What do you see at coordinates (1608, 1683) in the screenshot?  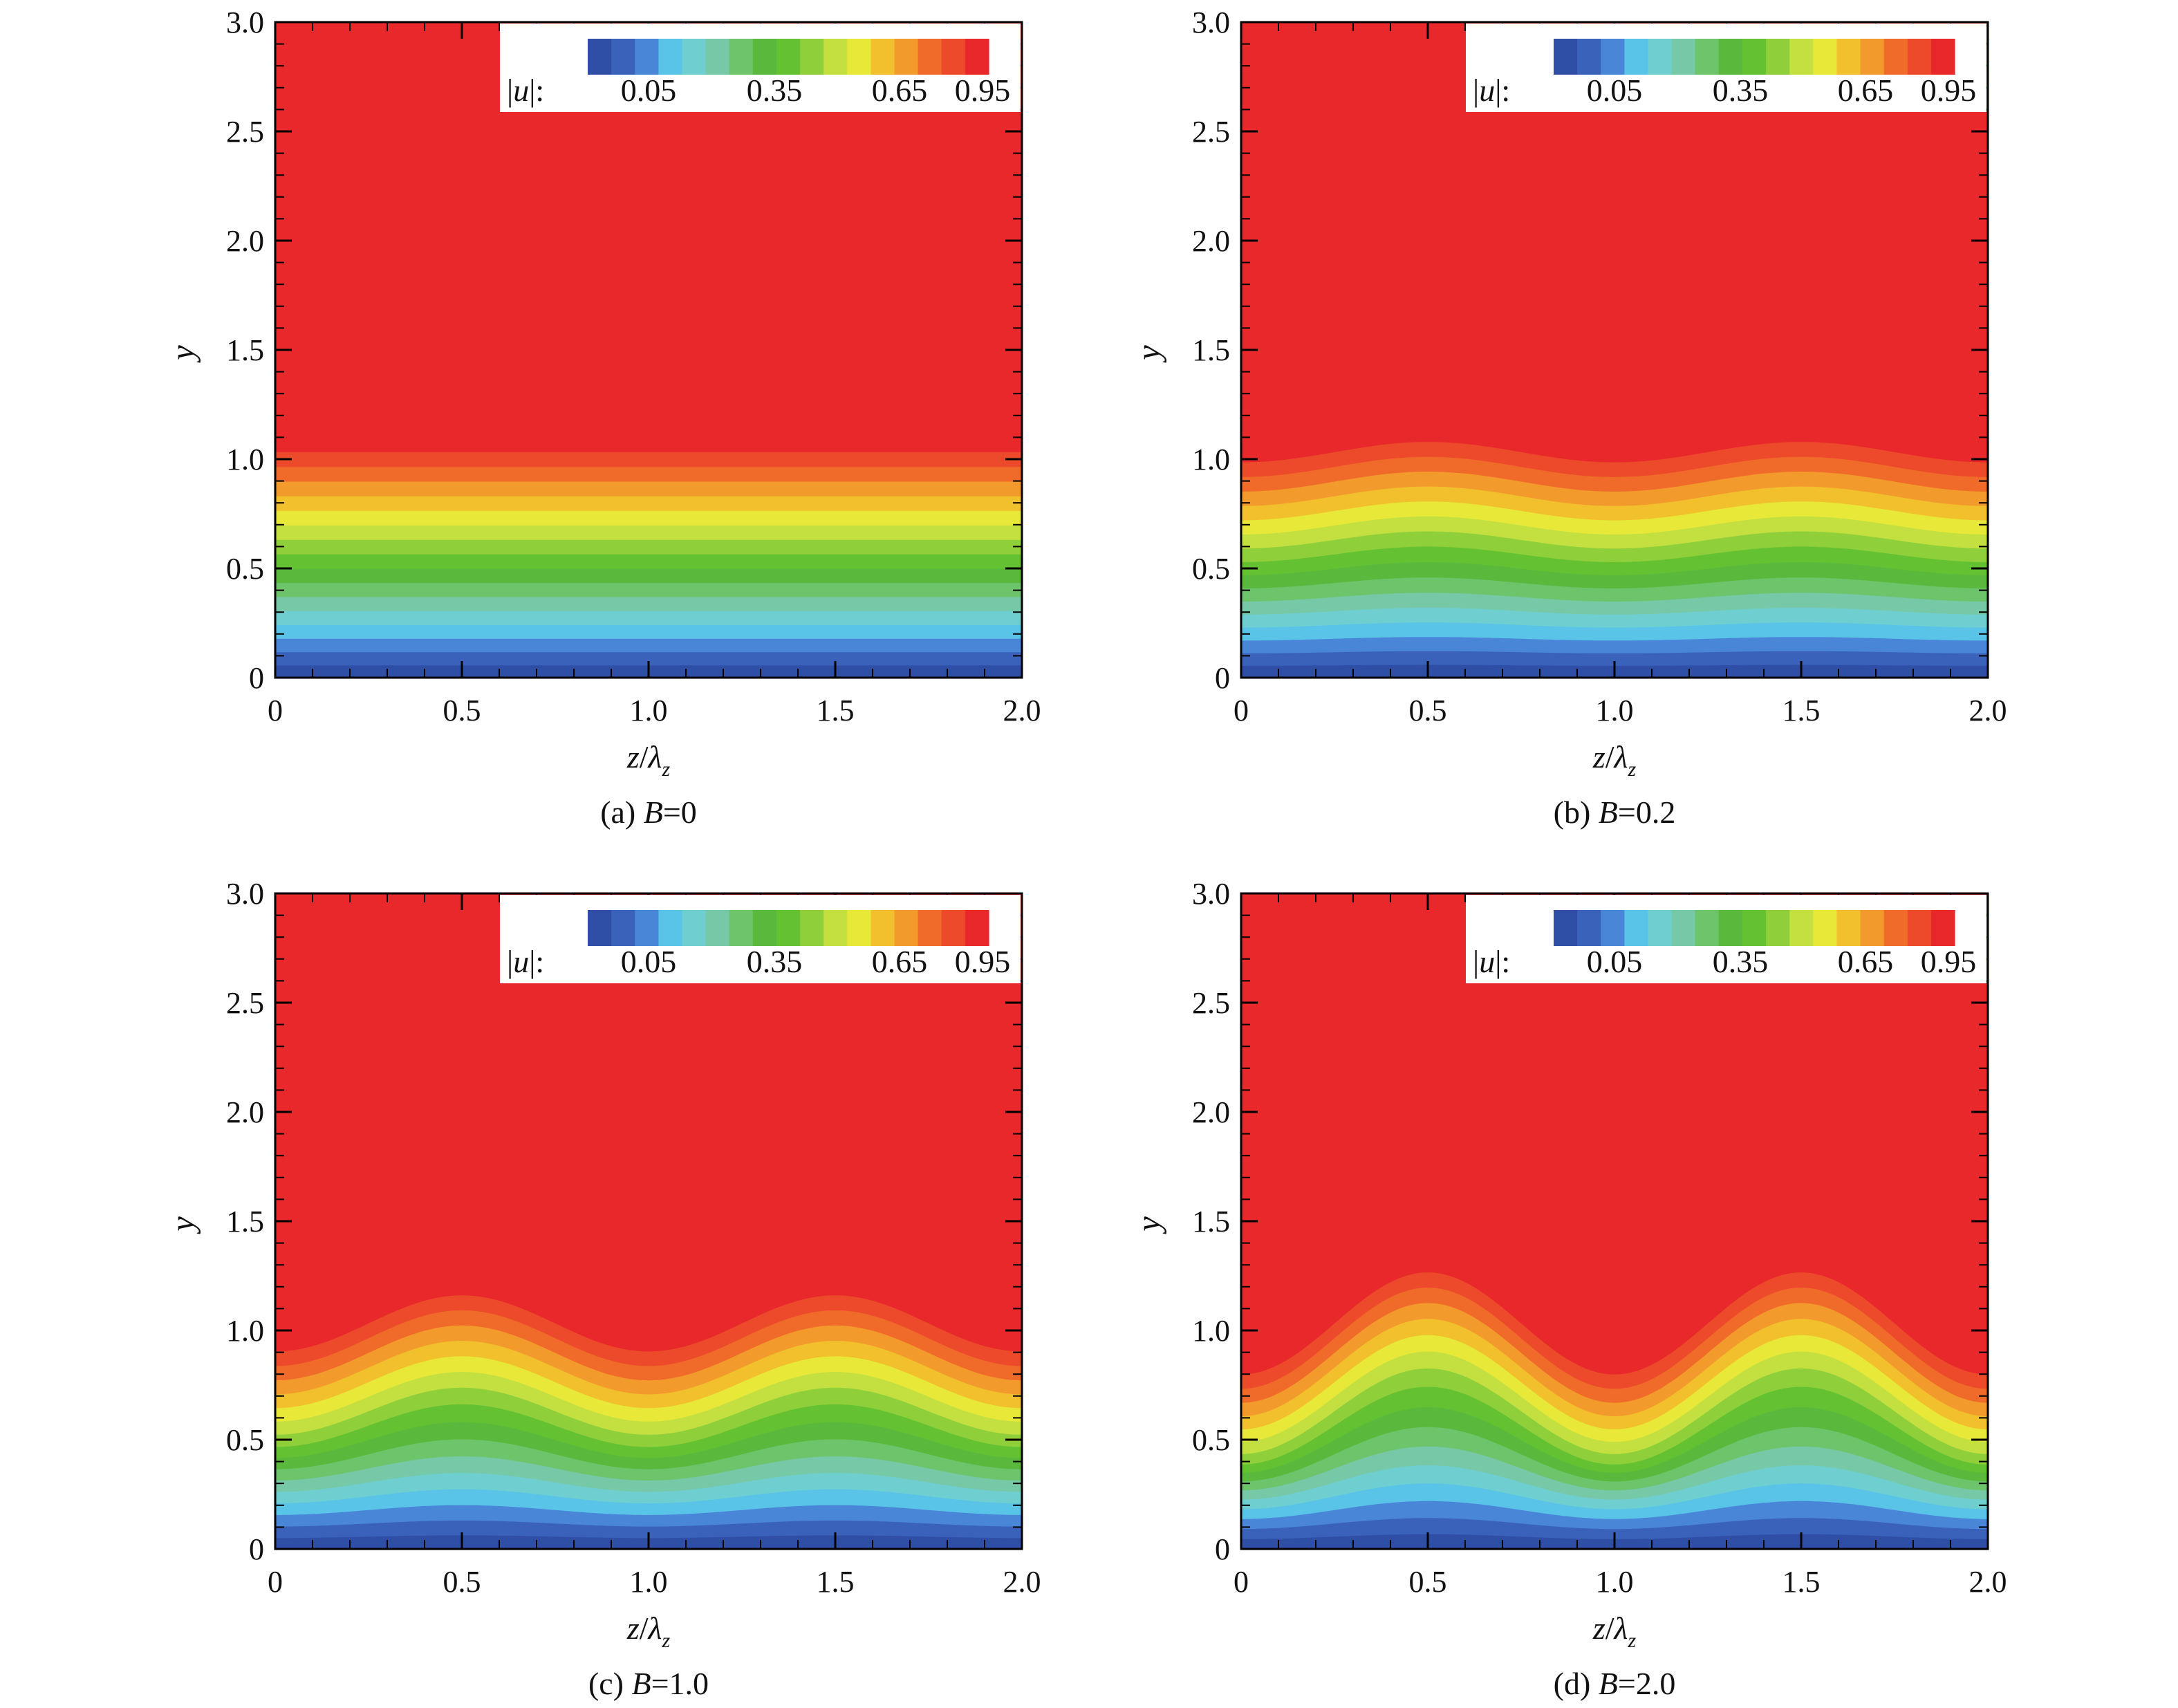 I see `caption-var: B` at bounding box center [1608, 1683].